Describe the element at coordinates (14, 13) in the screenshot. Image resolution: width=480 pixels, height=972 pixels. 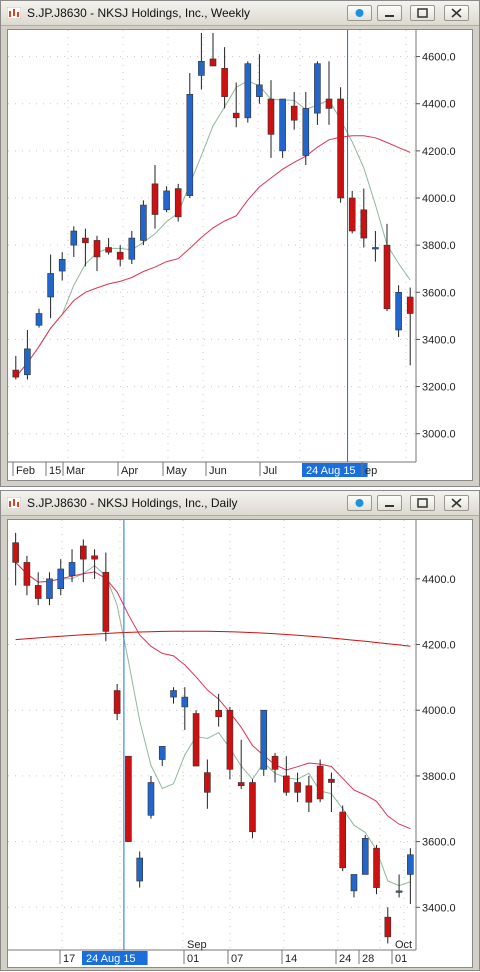
I see `chart-app-icon` at that location.